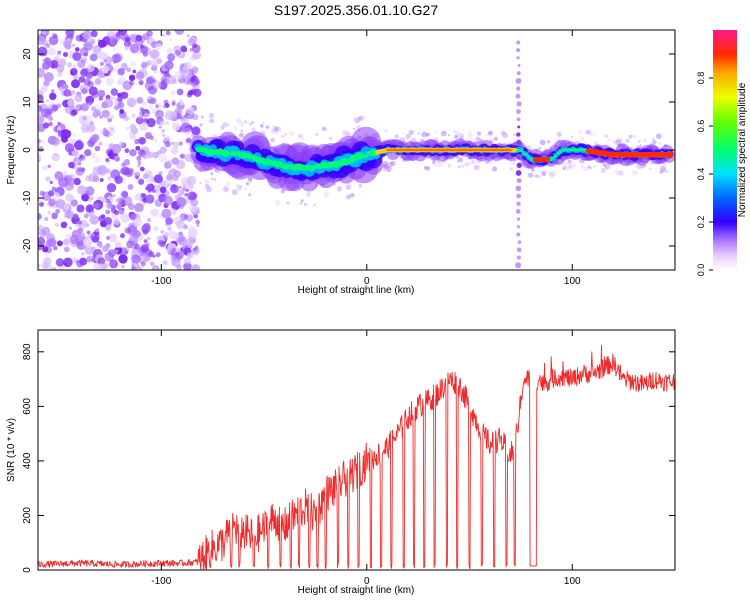  What do you see at coordinates (725, 150) in the screenshot?
I see `colorbar-gradient` at bounding box center [725, 150].